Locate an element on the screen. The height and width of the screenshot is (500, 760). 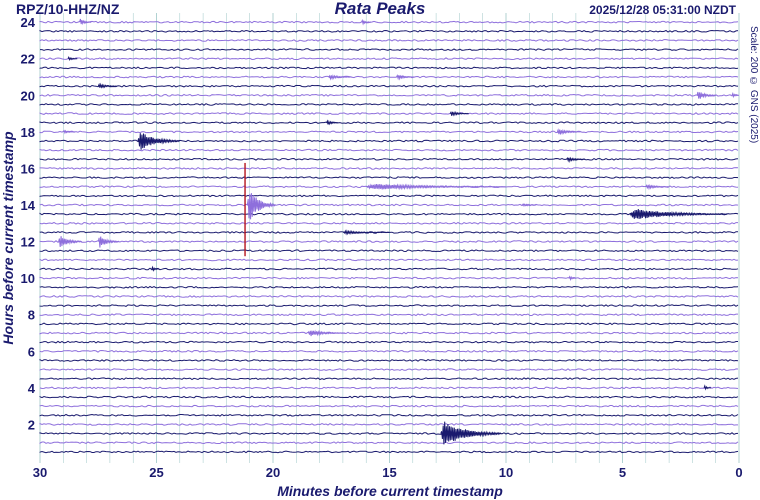
current-timestamp: 2025/12/28 05:31:00 NZDT is located at coordinates (662, 10).